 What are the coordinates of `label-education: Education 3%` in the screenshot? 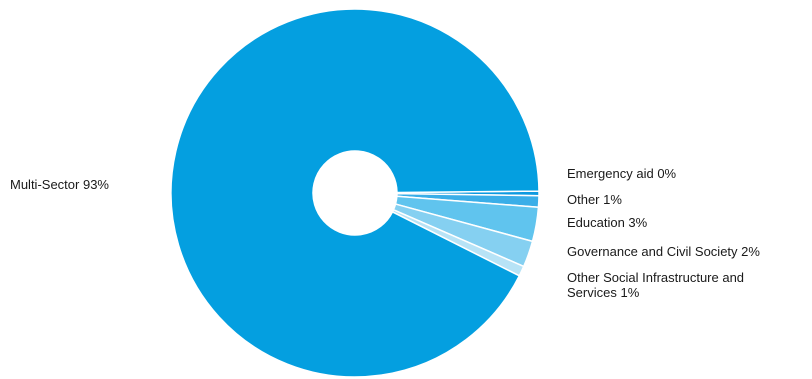 It's located at (607, 222).